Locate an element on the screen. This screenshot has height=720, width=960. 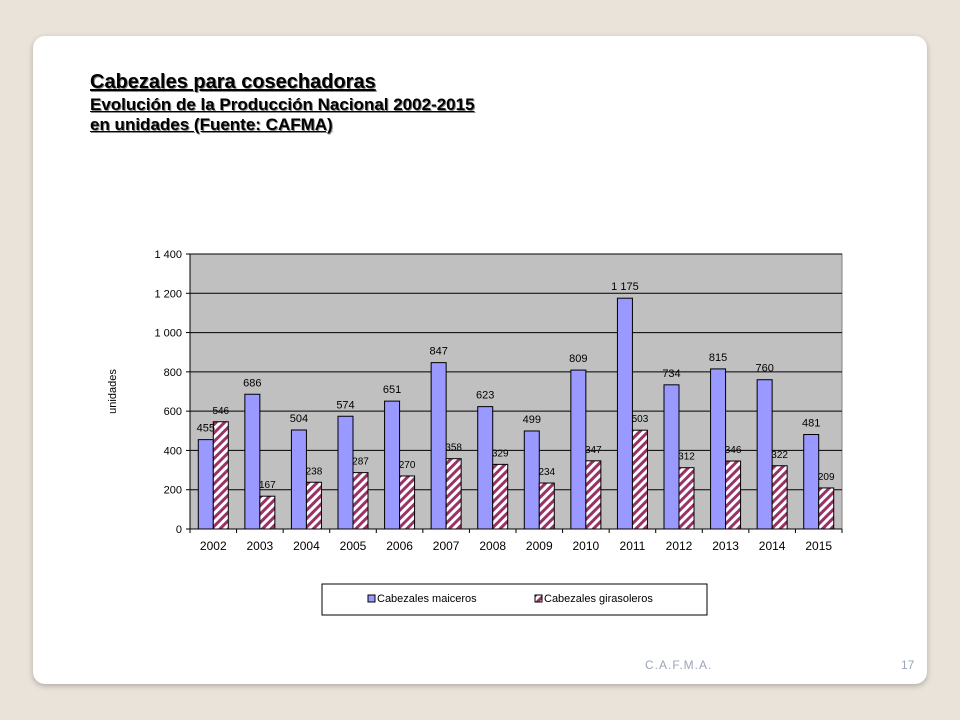
data-label-maiceros: 847 is located at coordinates (438, 352).